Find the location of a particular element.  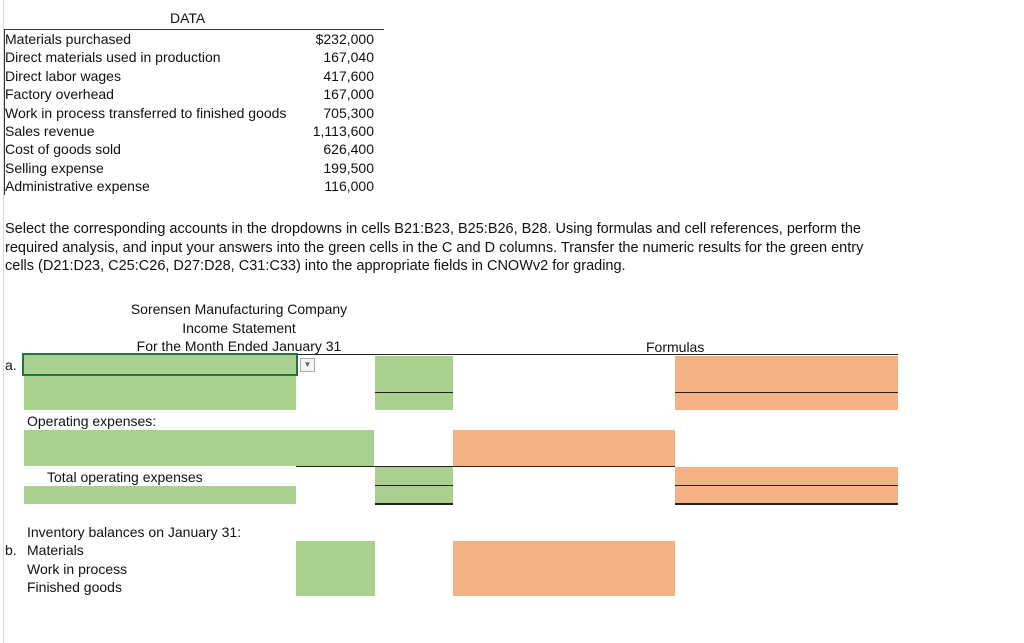

formula-cell-double-rule is located at coordinates (786, 504).